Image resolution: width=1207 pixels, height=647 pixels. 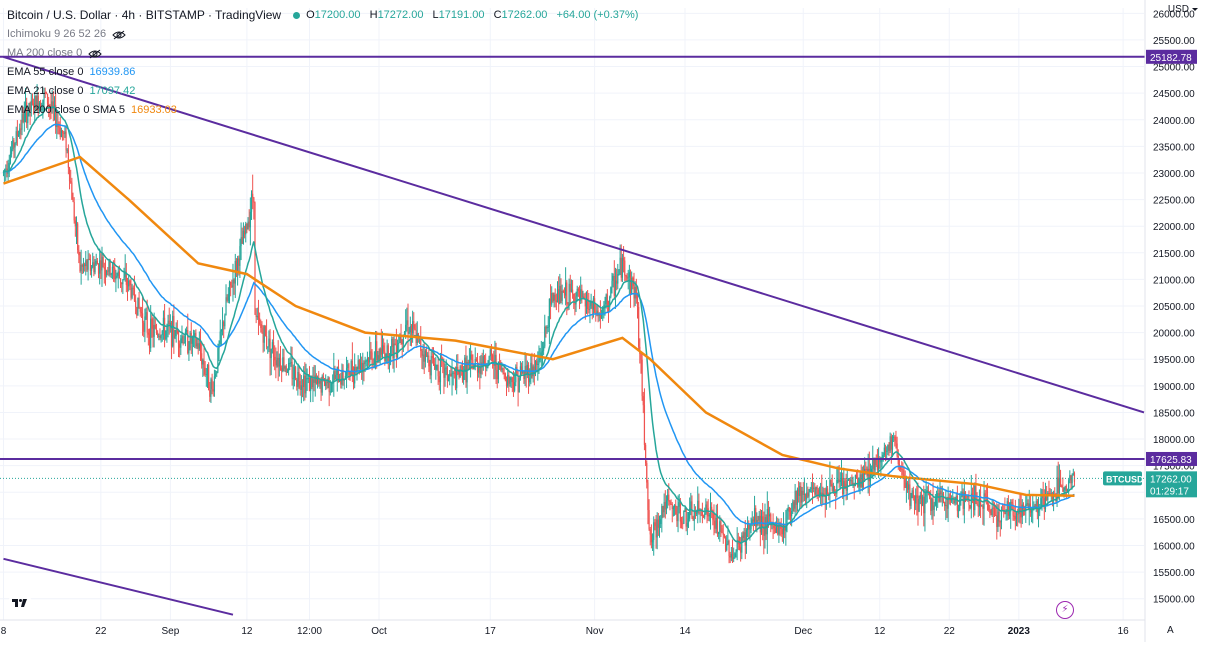 I want to click on indicator-row-ma200: MA 200 close 0, so click(x=325, y=53).